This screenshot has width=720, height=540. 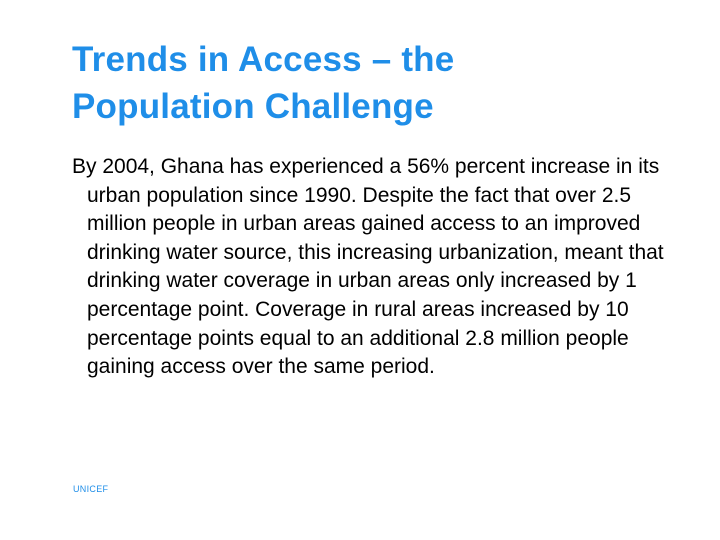 What do you see at coordinates (253, 106) in the screenshot?
I see `slide-title-line-2: Population Challenge` at bounding box center [253, 106].